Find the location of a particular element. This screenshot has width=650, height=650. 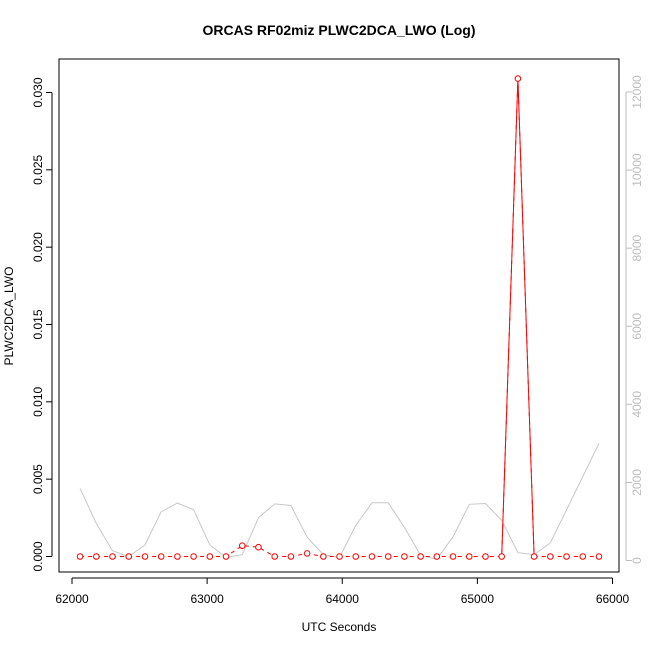

y-tick-label: 0.005 is located at coordinates (38, 479).